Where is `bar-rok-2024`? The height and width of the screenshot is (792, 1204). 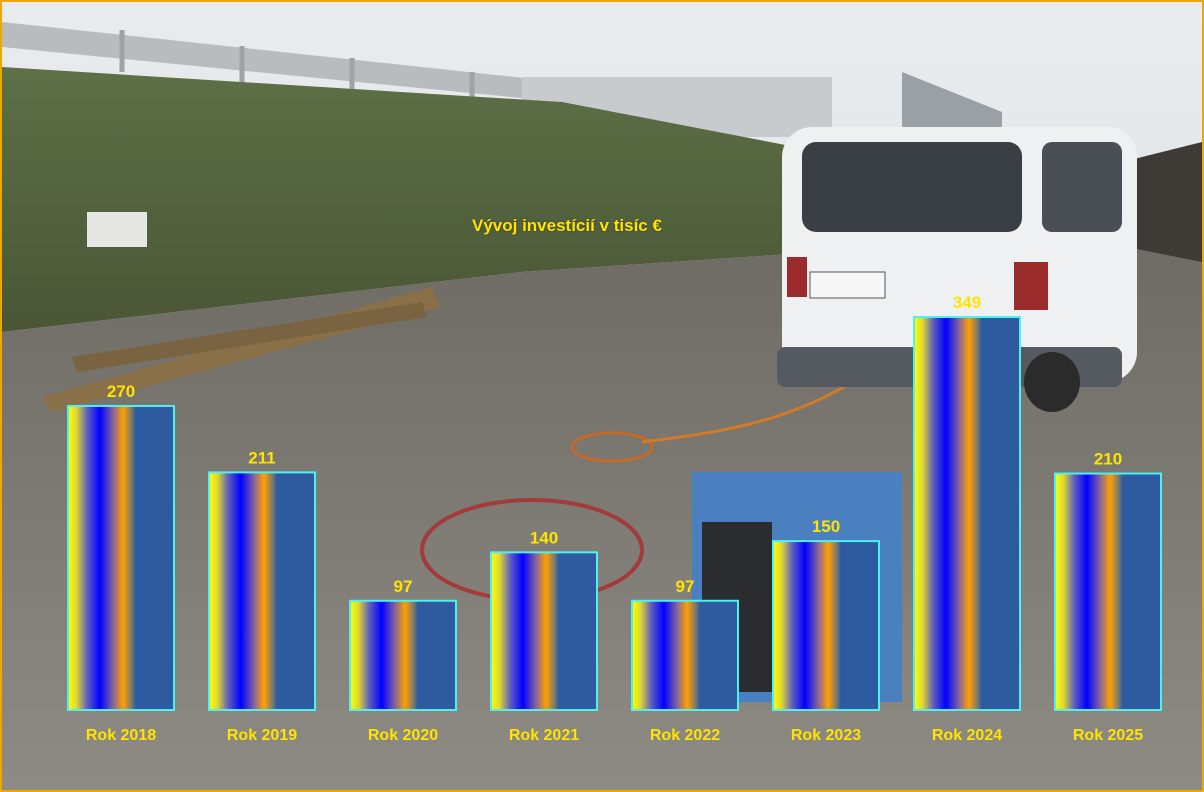 bar-rok-2024 is located at coordinates (967, 513).